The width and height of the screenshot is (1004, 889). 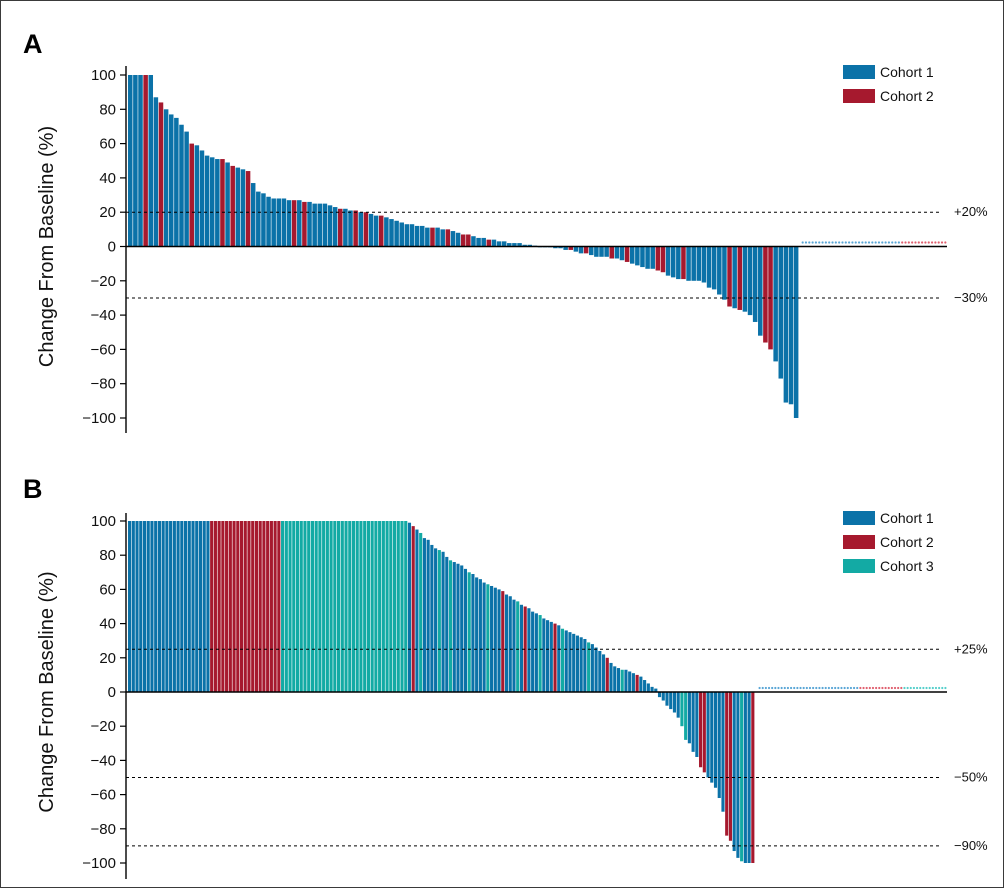 What do you see at coordinates (103, 384) in the screenshot?
I see `y-tick-label: −80` at bounding box center [103, 384].